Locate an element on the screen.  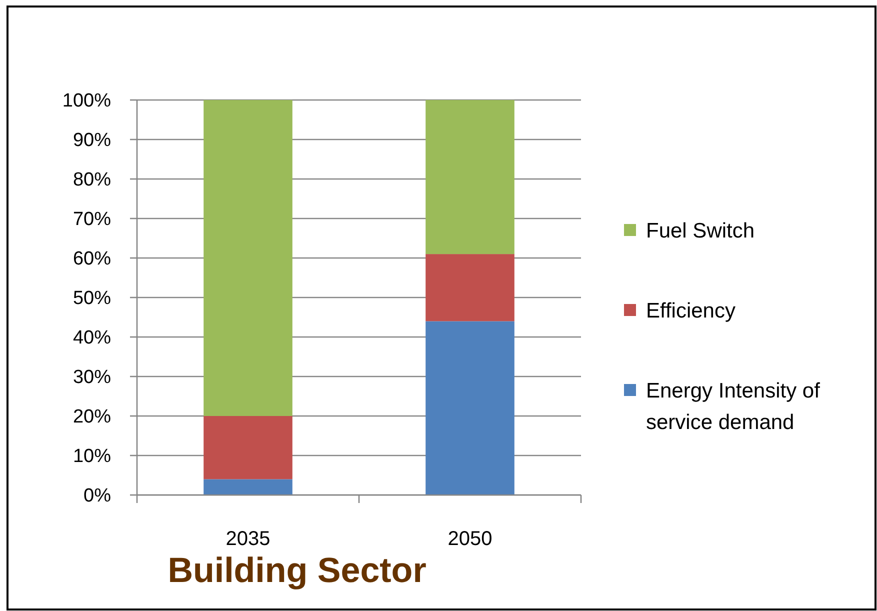
y-tick-label: 40% is located at coordinates (92, 338).